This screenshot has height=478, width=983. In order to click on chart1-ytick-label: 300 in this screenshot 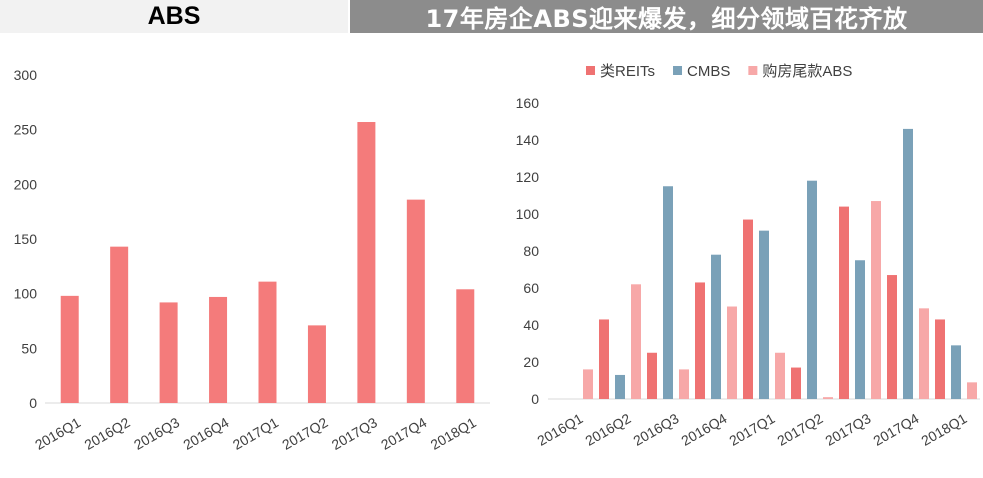, I will do `click(26, 75)`.